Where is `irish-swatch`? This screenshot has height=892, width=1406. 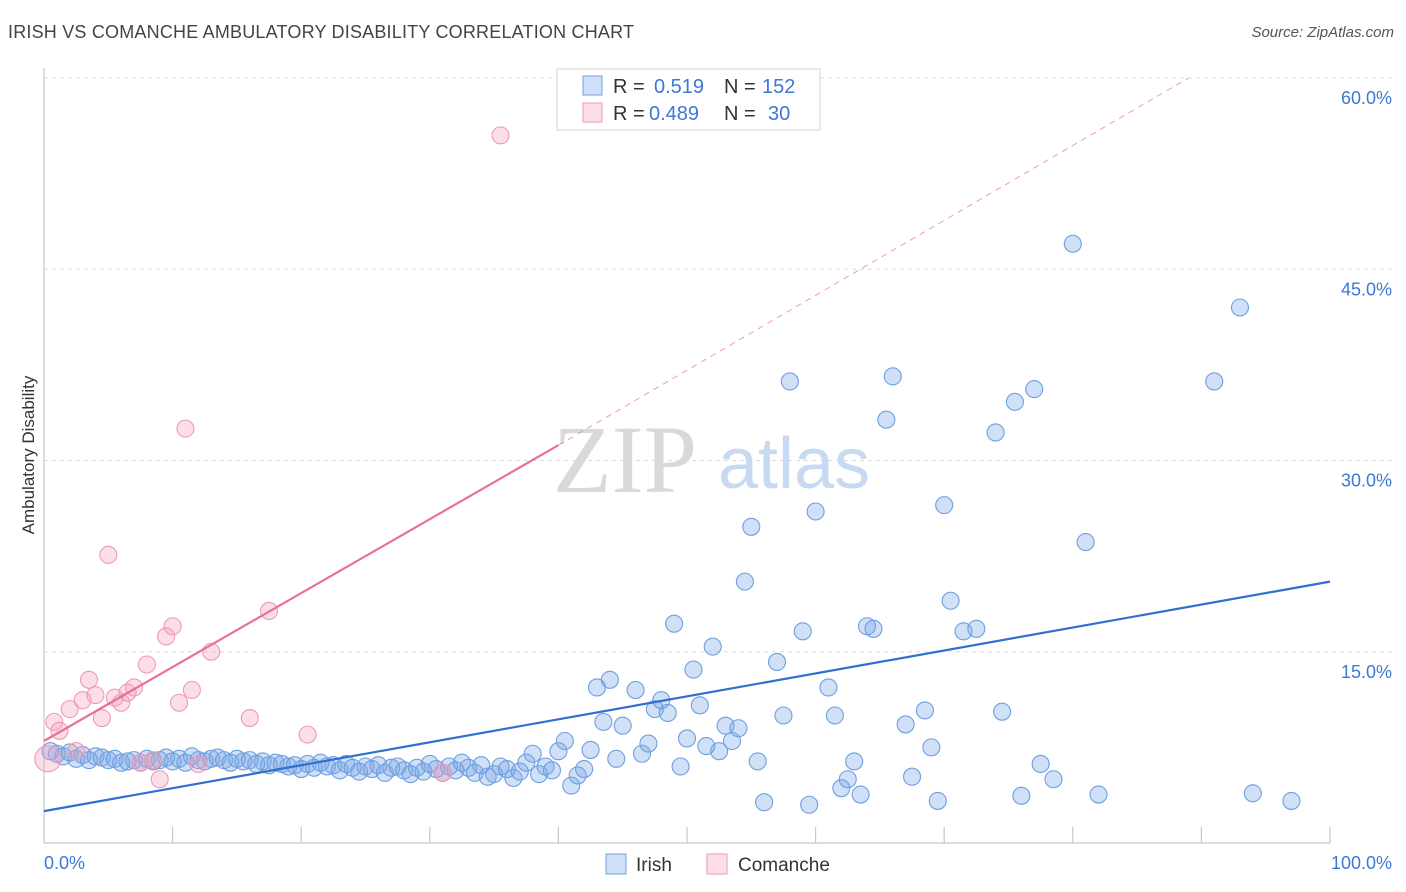
irish-swatch is located at coordinates (592, 85).